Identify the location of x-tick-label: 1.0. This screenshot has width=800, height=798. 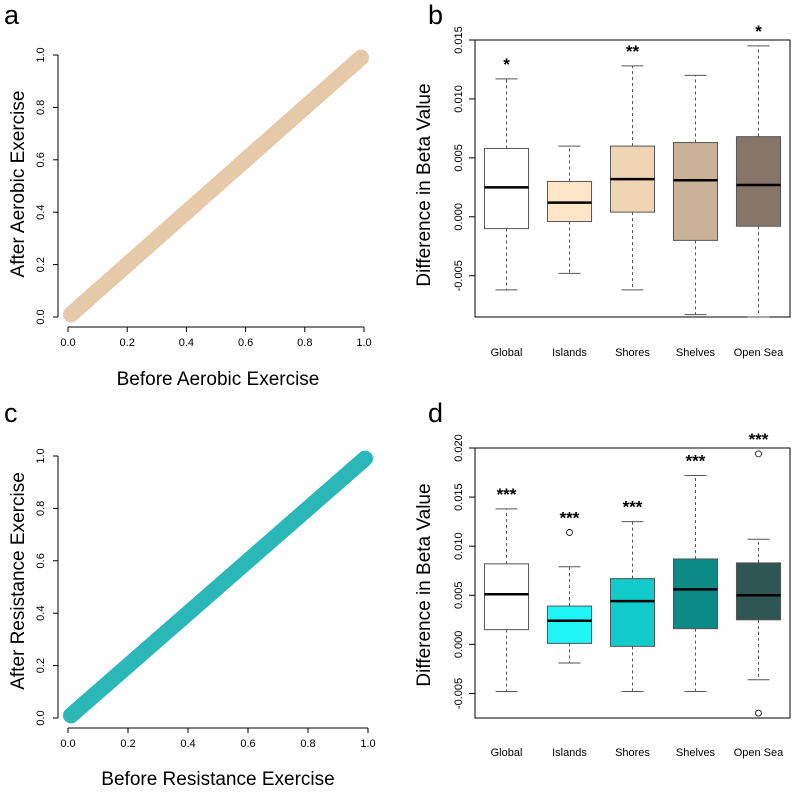
(367, 744).